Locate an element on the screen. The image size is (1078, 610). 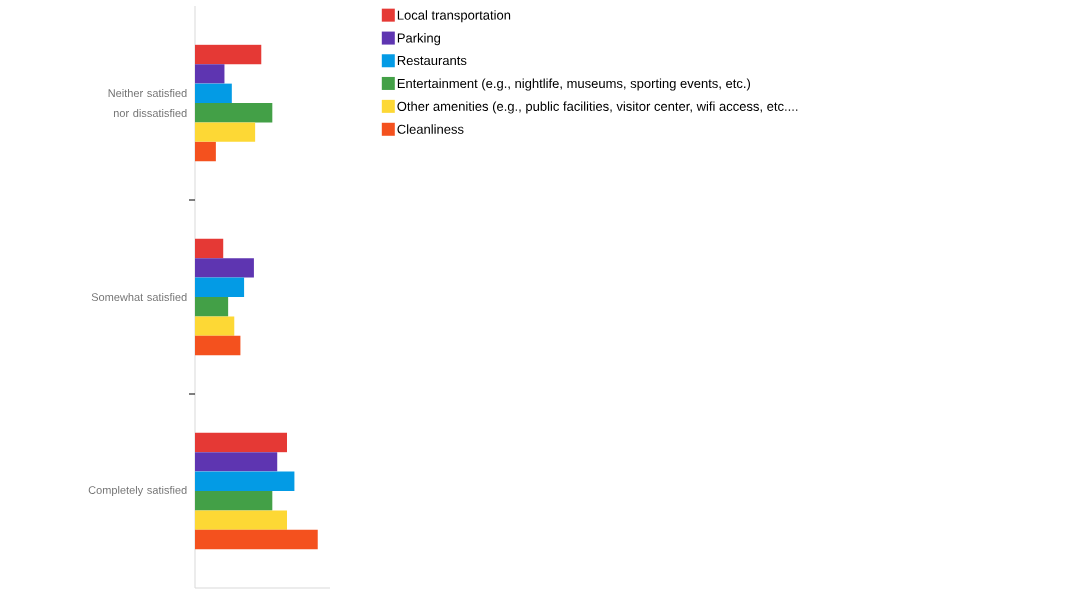
y-tick-label: Neither satisfied nor dissatisfied is located at coordinates (147, 103).